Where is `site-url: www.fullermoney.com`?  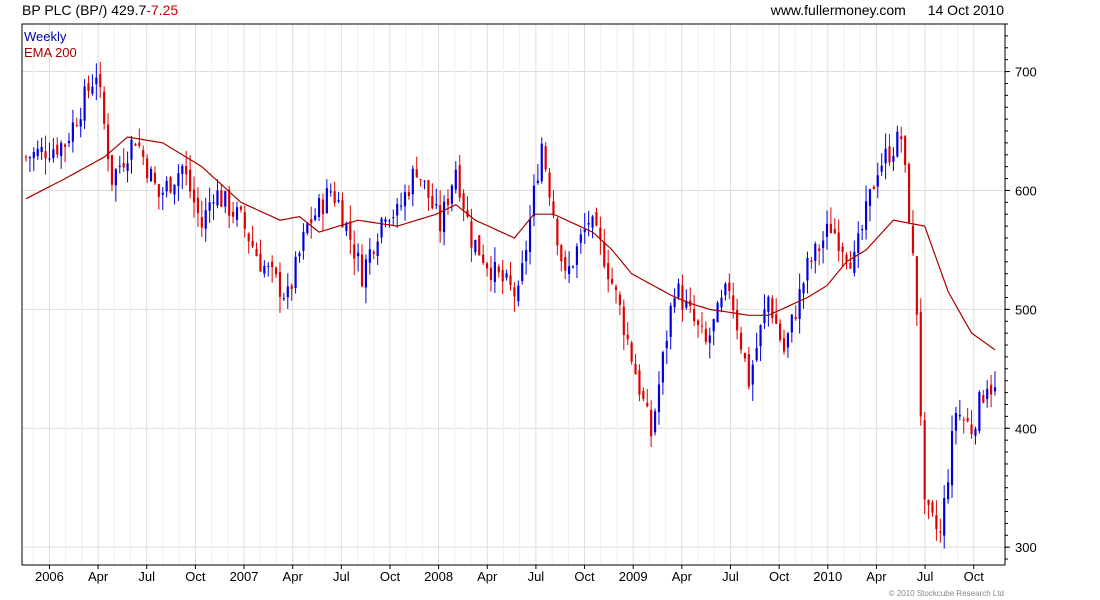 site-url: www.fullermoney.com is located at coordinates (838, 10).